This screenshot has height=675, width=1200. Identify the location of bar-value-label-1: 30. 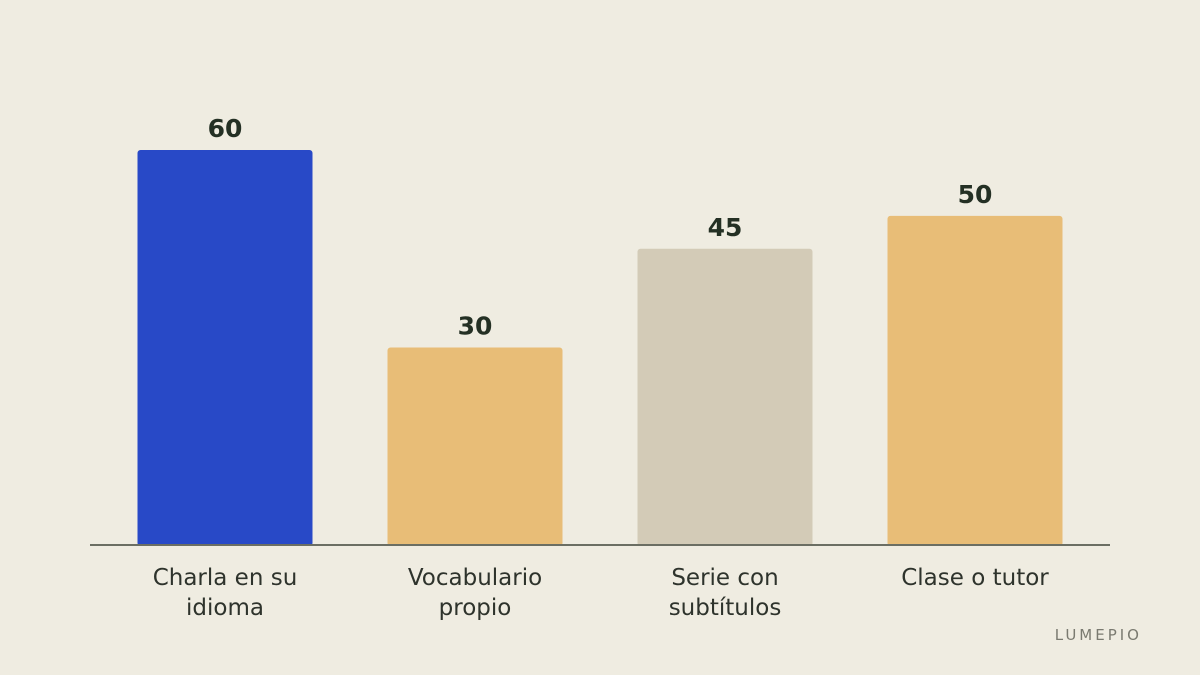
(475, 326).